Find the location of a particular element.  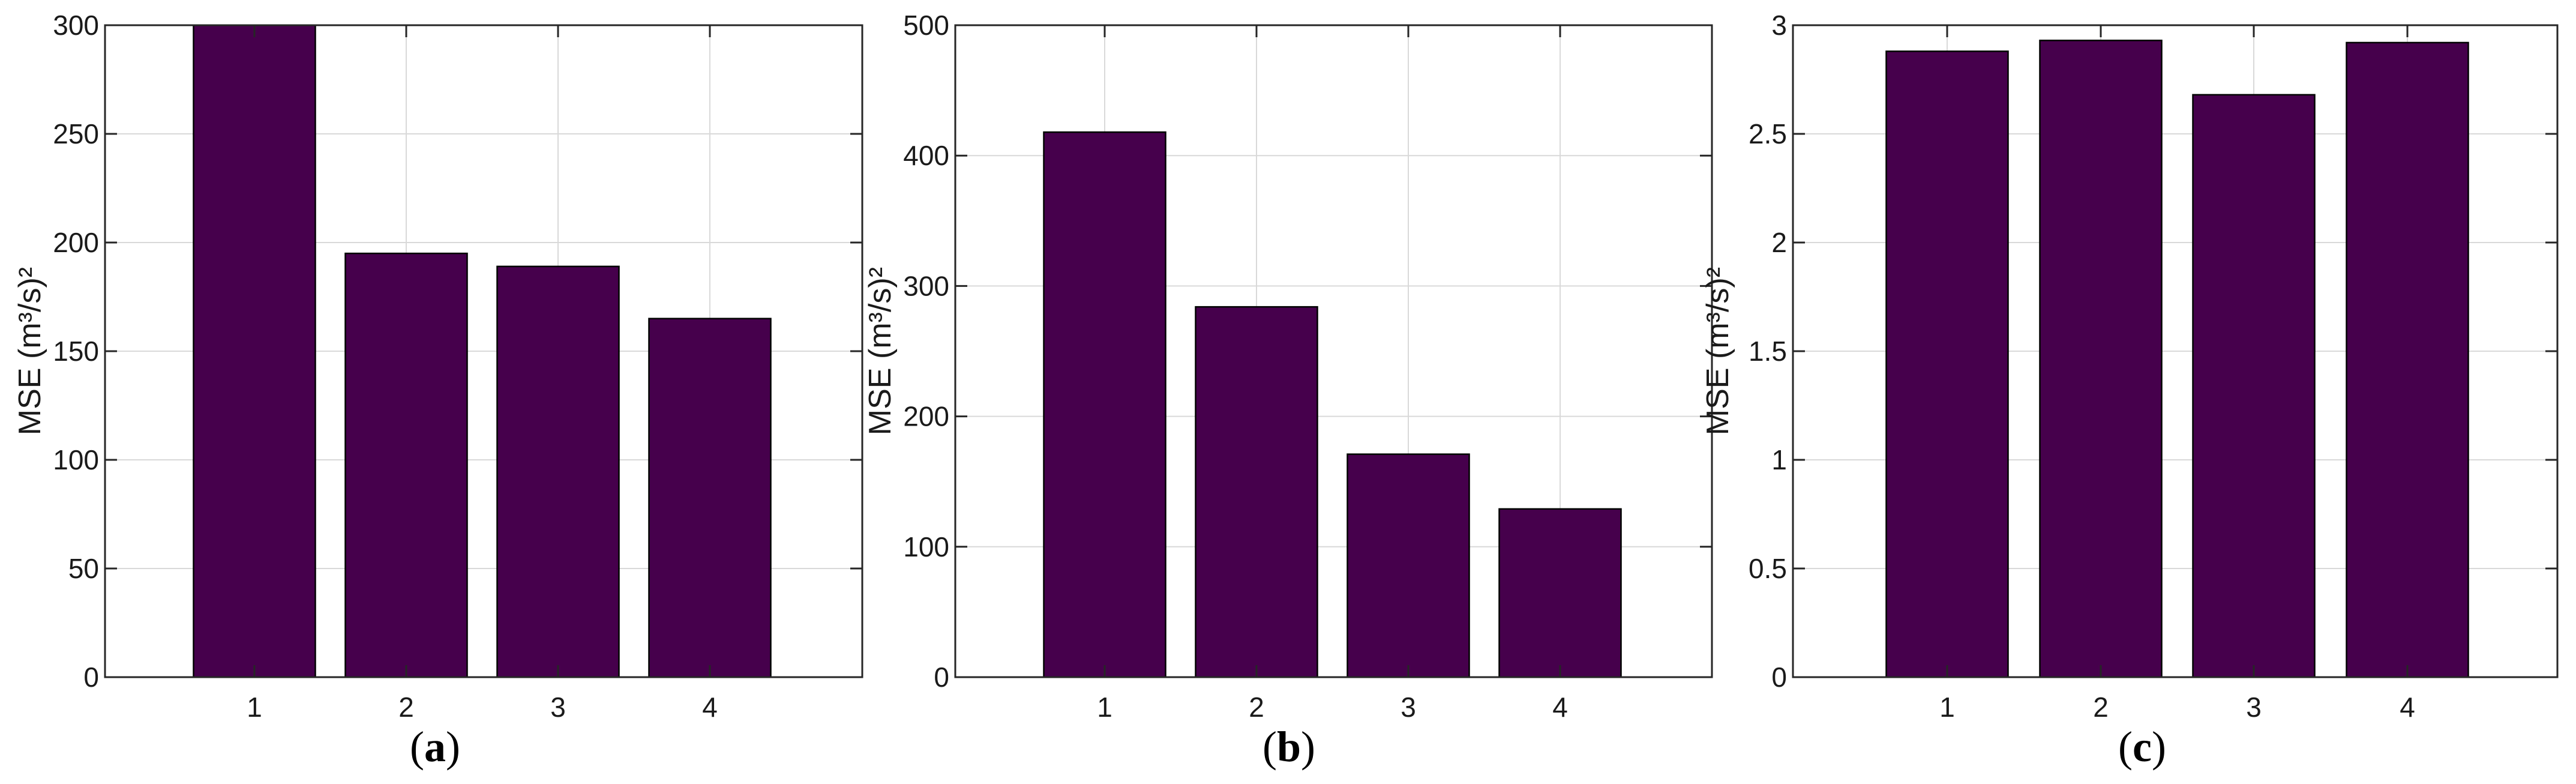

y-tick-label: 150 is located at coordinates (76, 351).